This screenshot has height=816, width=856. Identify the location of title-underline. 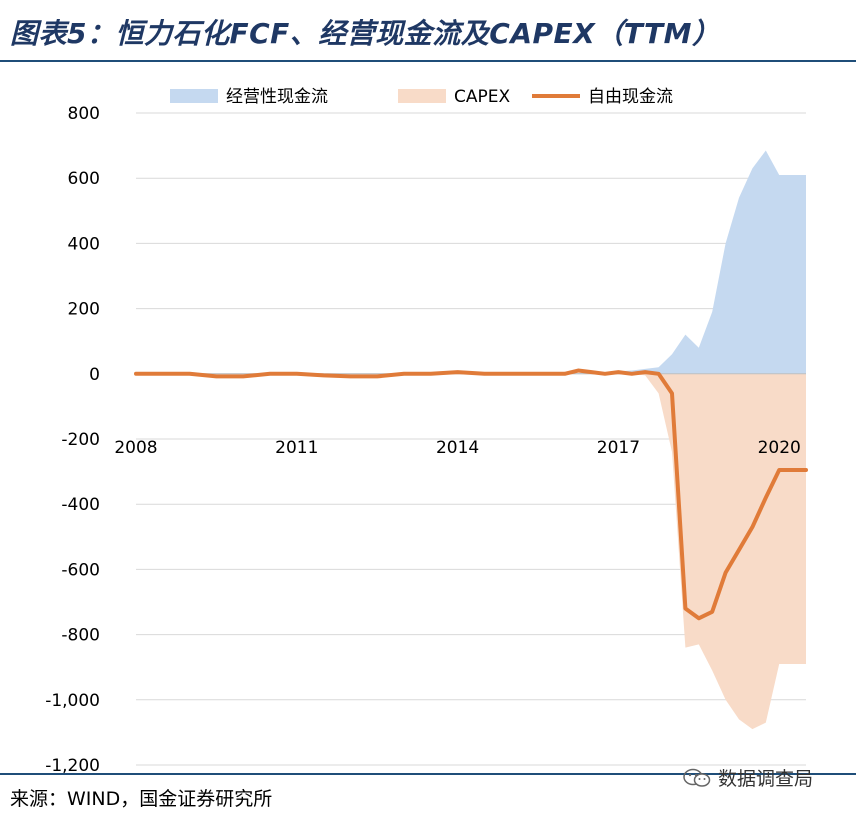
(428, 61).